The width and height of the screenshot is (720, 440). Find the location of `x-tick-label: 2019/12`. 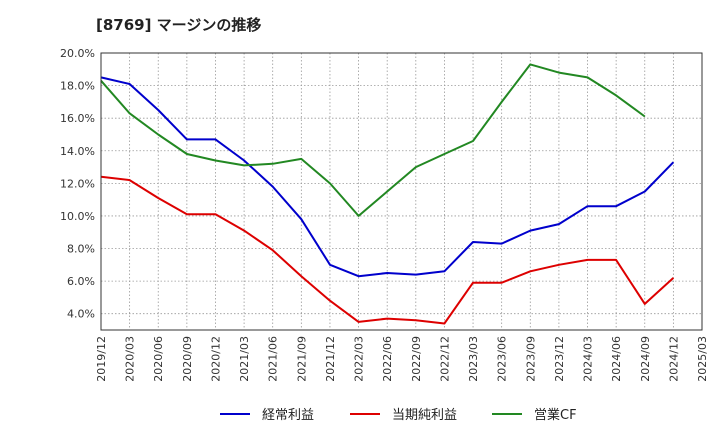

x-tick-label: 2019/12 is located at coordinates (101, 359).